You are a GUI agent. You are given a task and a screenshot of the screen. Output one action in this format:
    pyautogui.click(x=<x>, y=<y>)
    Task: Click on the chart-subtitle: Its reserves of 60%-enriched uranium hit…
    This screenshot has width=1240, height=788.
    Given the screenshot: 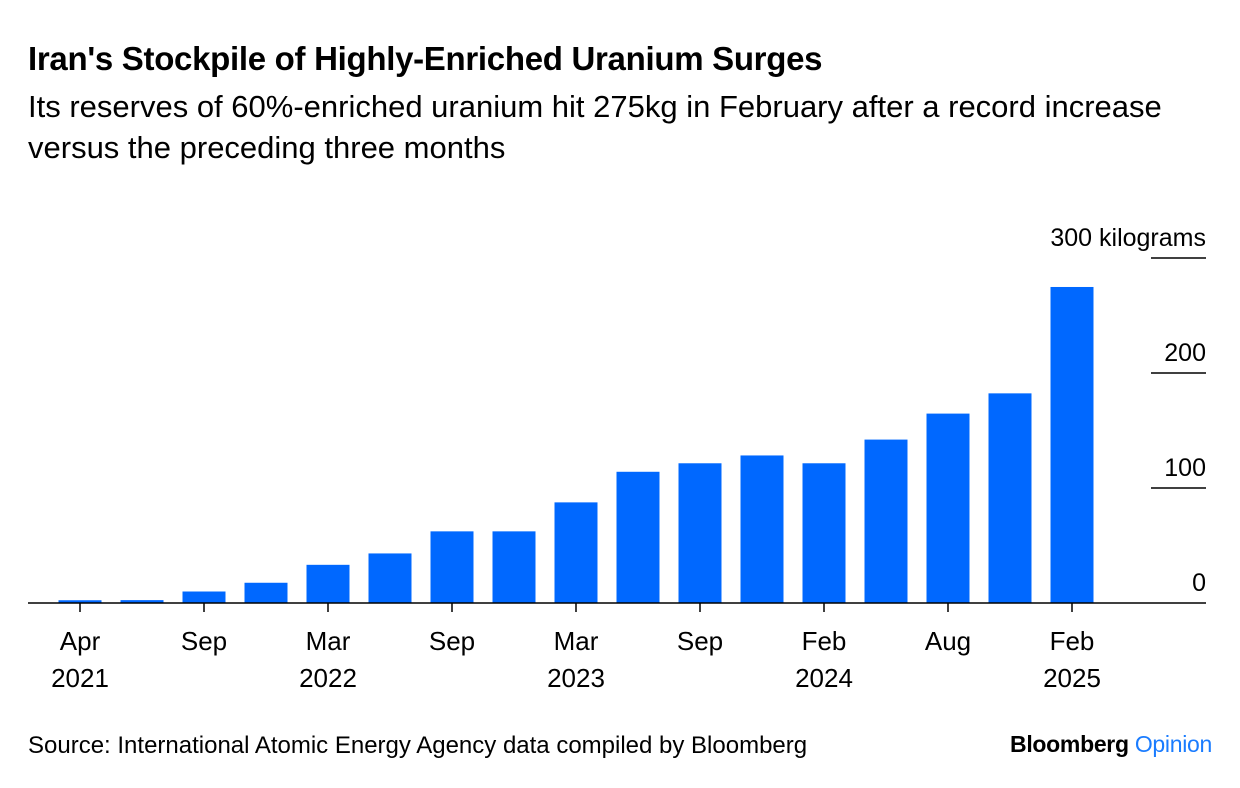 What is the action you would take?
    pyautogui.click(x=595, y=127)
    